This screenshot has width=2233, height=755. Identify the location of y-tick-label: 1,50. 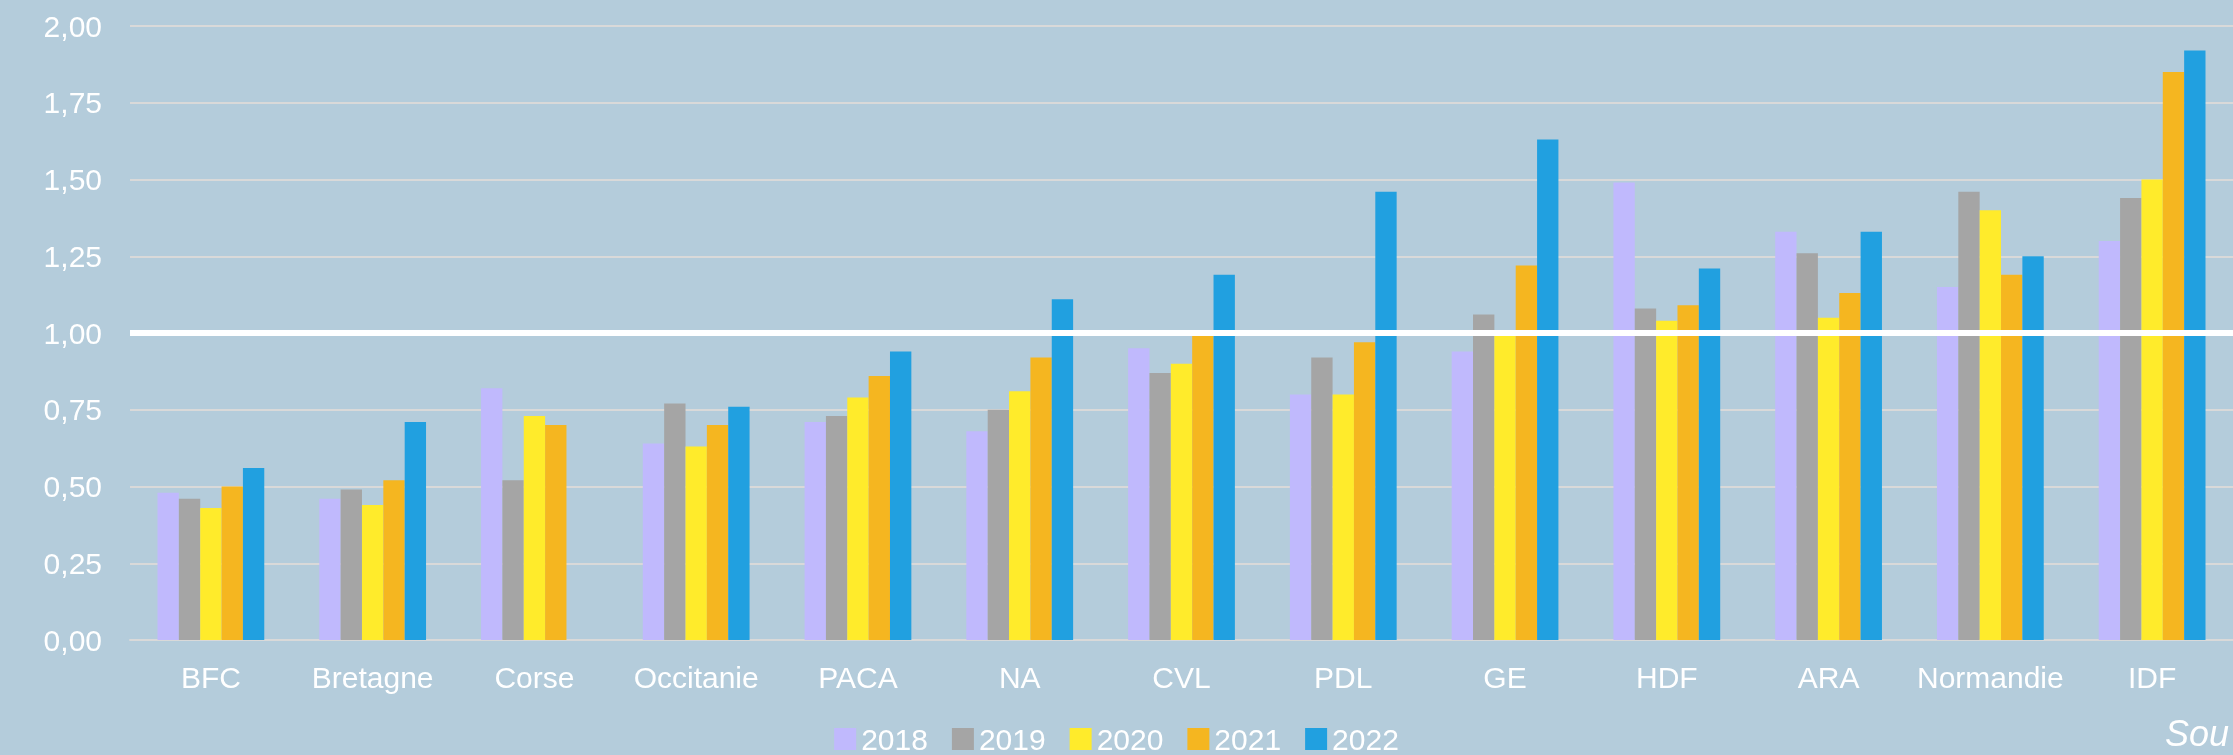
(72, 179).